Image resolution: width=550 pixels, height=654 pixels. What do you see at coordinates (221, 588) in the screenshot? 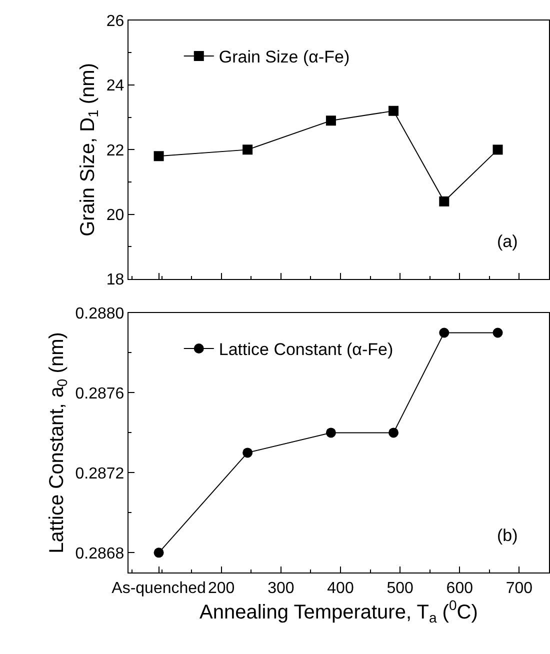
I see `x-tick-label: 200` at bounding box center [221, 588].